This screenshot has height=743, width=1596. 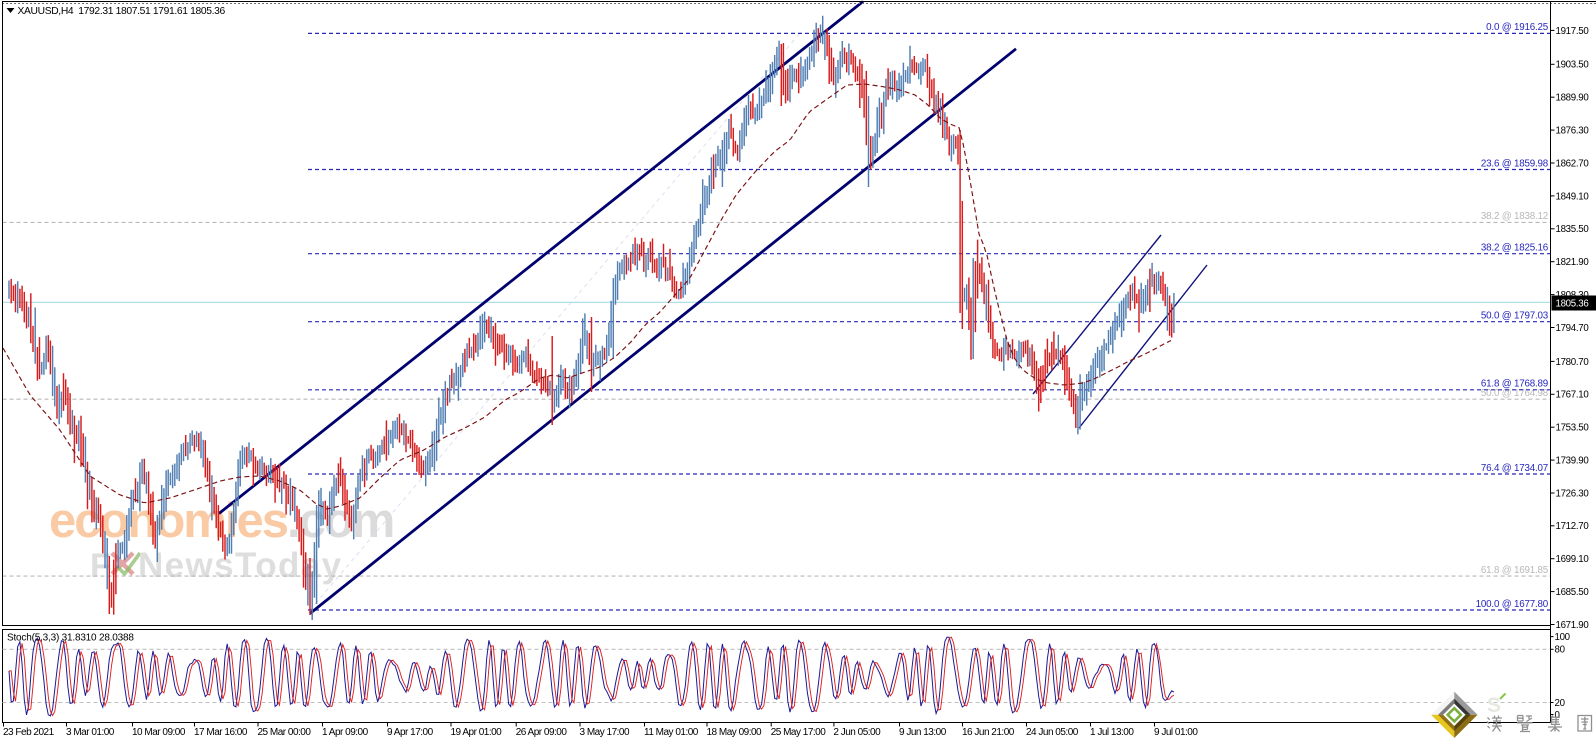 I want to click on svg-text: 1685.50, so click(x=1573, y=592).